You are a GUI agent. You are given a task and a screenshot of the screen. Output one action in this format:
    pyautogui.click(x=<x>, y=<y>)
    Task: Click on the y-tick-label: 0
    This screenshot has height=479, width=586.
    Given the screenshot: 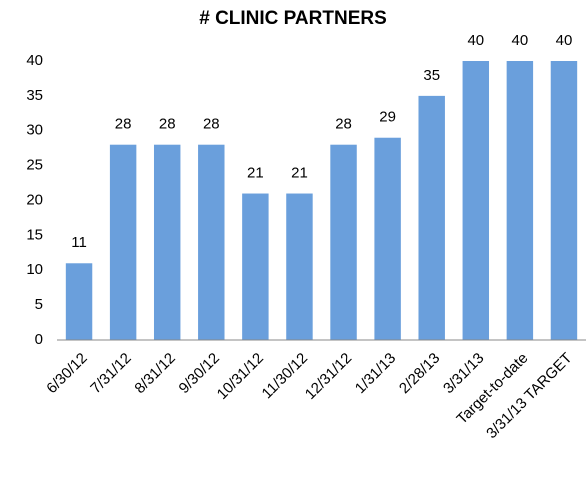 What is the action you would take?
    pyautogui.click(x=39, y=339)
    